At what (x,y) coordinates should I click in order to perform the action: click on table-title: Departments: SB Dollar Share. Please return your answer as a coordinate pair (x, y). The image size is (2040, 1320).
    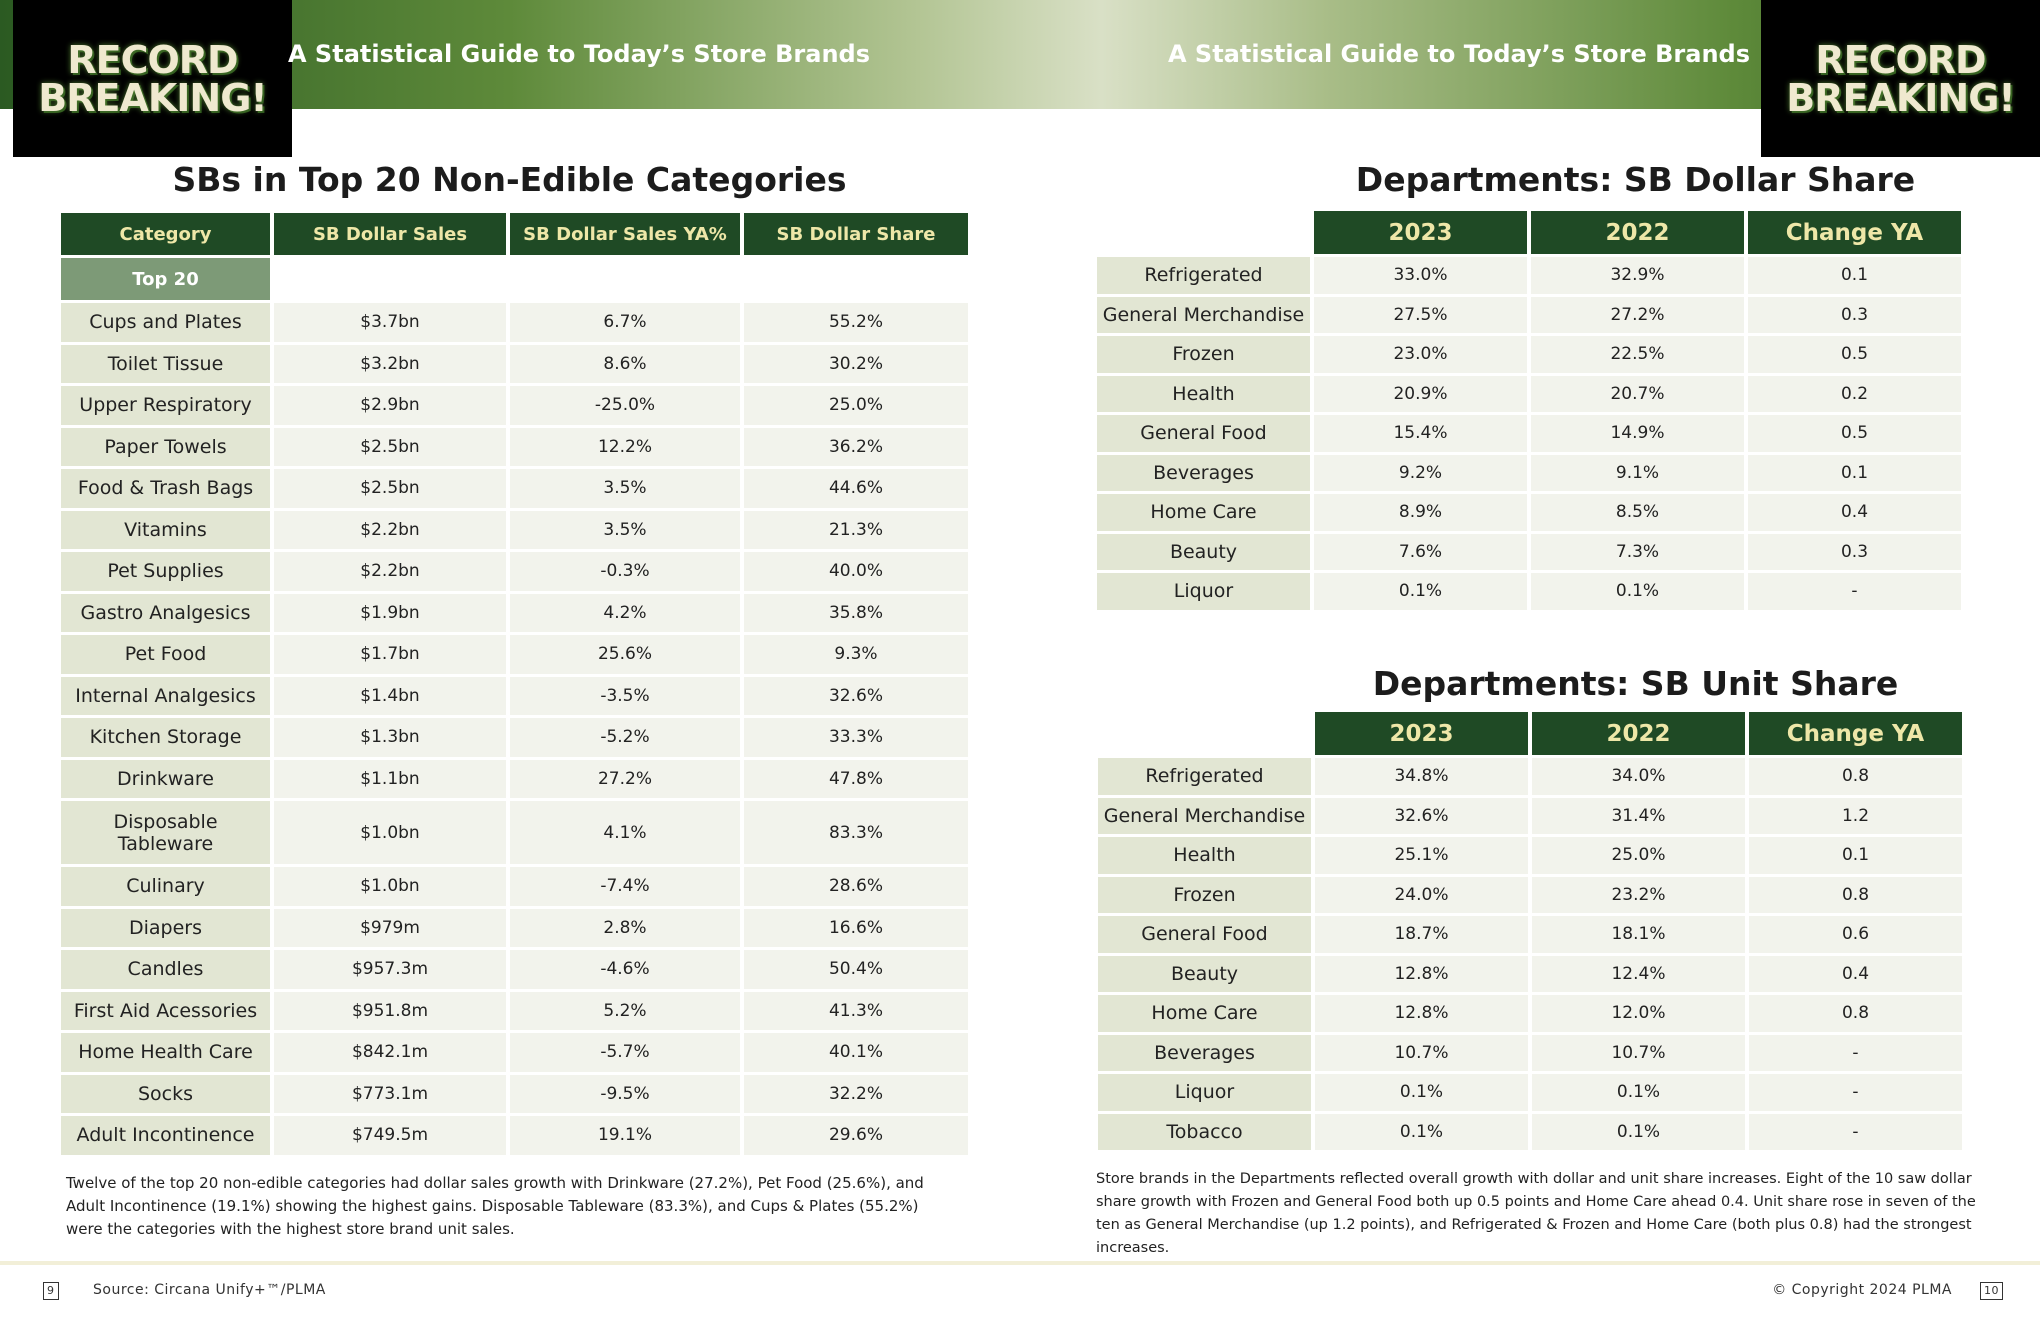
    Looking at the image, I should click on (1635, 179).